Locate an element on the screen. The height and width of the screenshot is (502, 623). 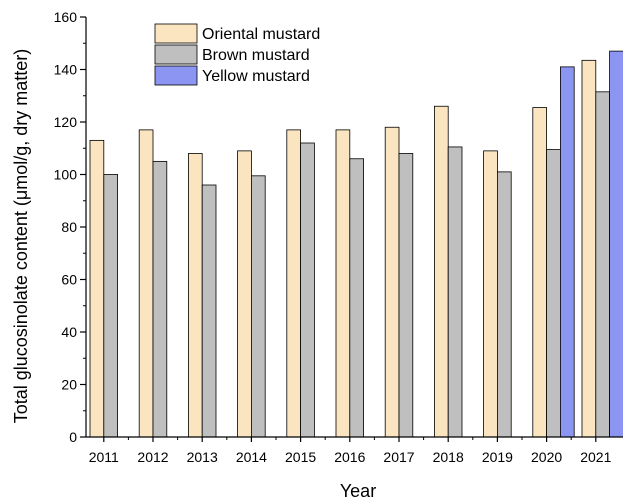
y-tick-label: 60 is located at coordinates (69, 280).